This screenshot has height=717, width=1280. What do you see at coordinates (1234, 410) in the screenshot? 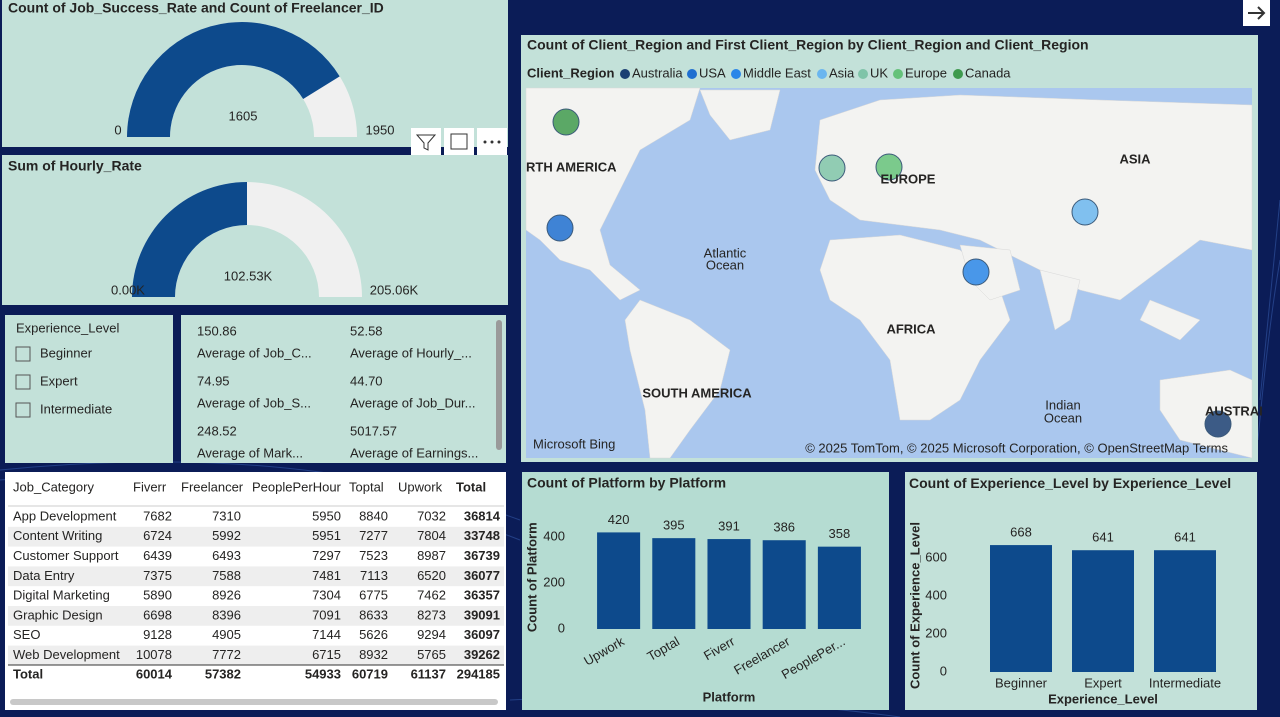
I see `map-label: AUSTRAI` at bounding box center [1234, 410].